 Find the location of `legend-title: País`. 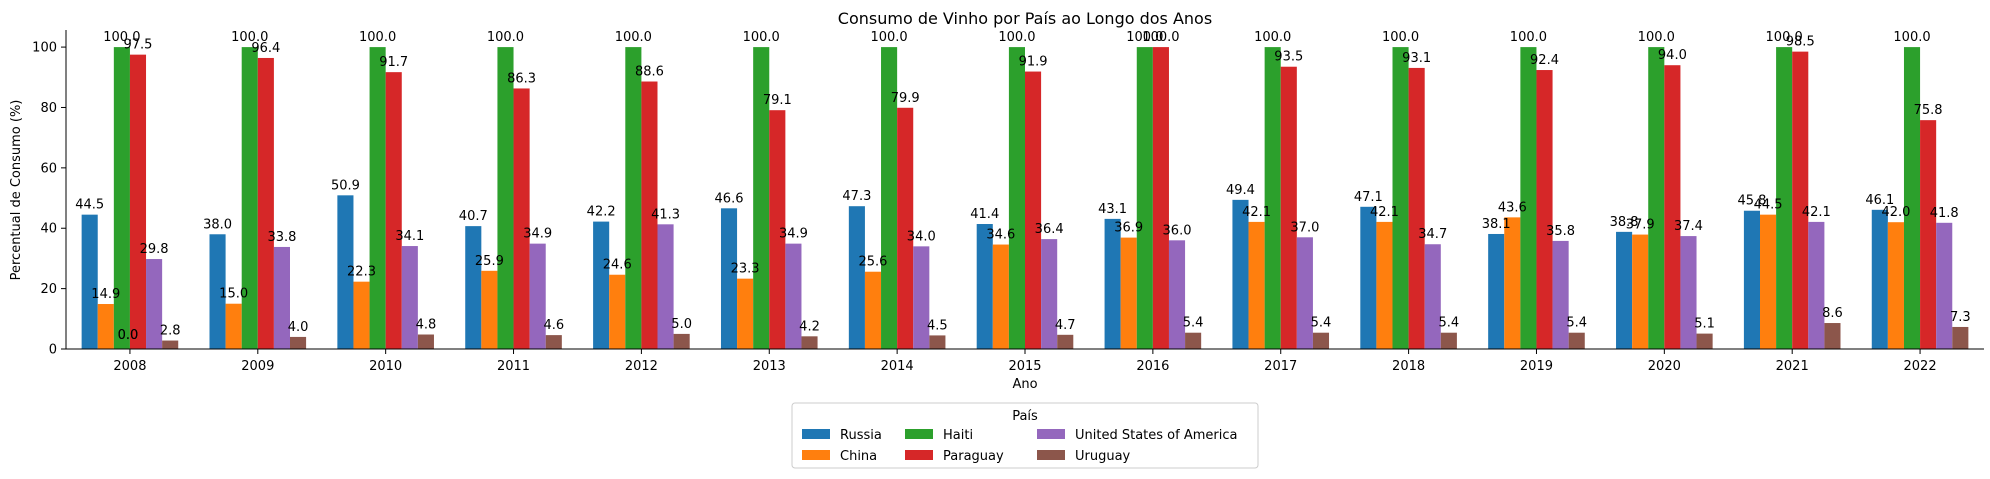

legend-title: País is located at coordinates (1025, 416).